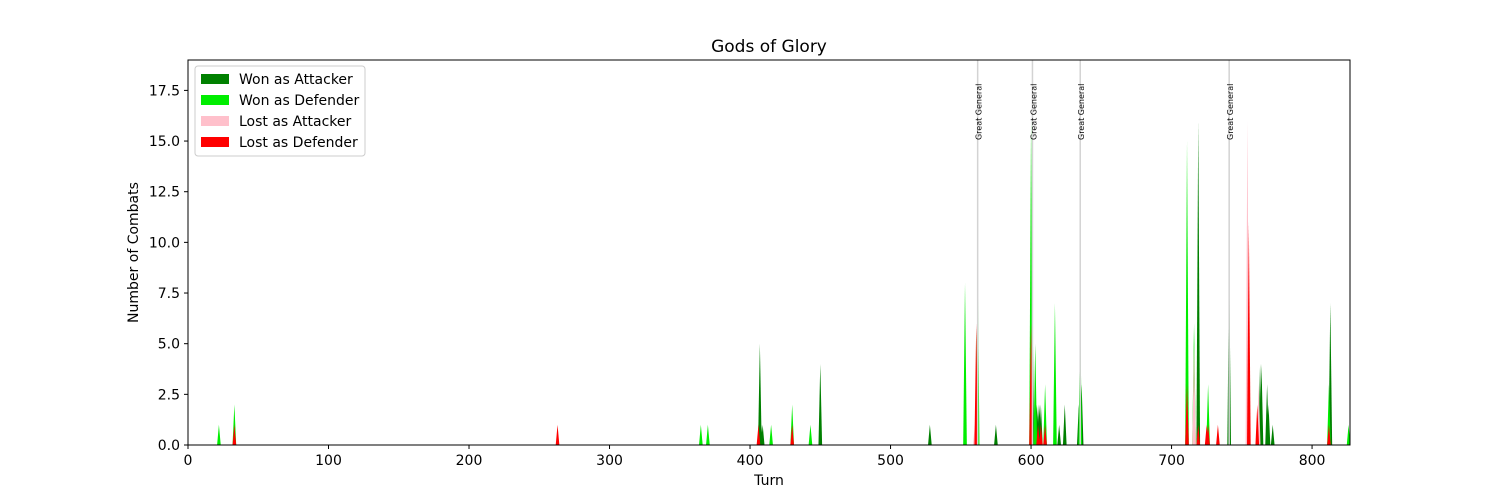 The image size is (1500, 500). Describe the element at coordinates (890, 461) in the screenshot. I see `x-tick-label: 500` at that location.